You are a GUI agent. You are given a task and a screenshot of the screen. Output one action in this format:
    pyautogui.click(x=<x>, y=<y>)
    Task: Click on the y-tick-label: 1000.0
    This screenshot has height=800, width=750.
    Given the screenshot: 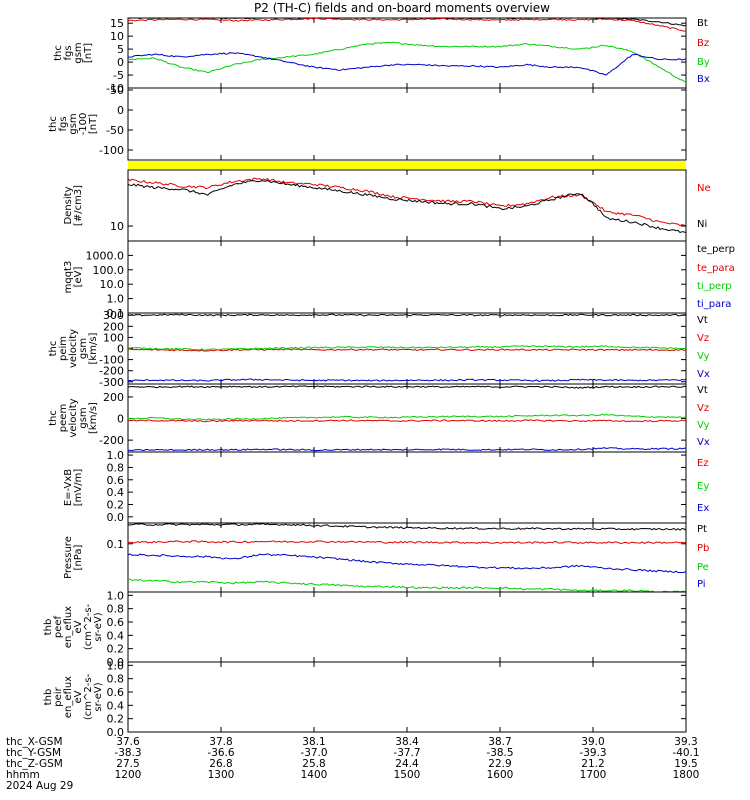 What is the action you would take?
    pyautogui.click(x=105, y=255)
    